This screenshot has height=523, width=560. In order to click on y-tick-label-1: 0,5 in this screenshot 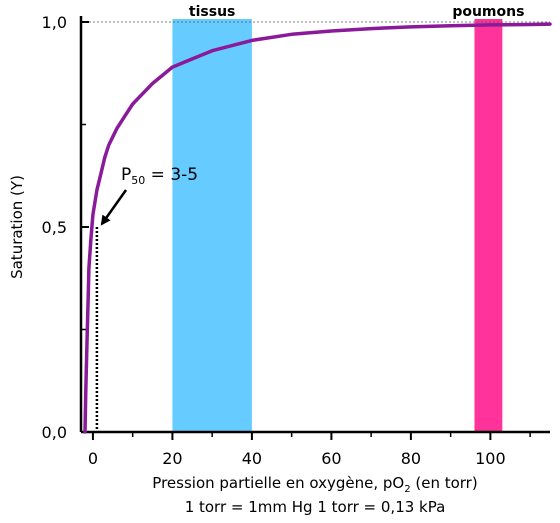, I will do `click(54, 227)`.